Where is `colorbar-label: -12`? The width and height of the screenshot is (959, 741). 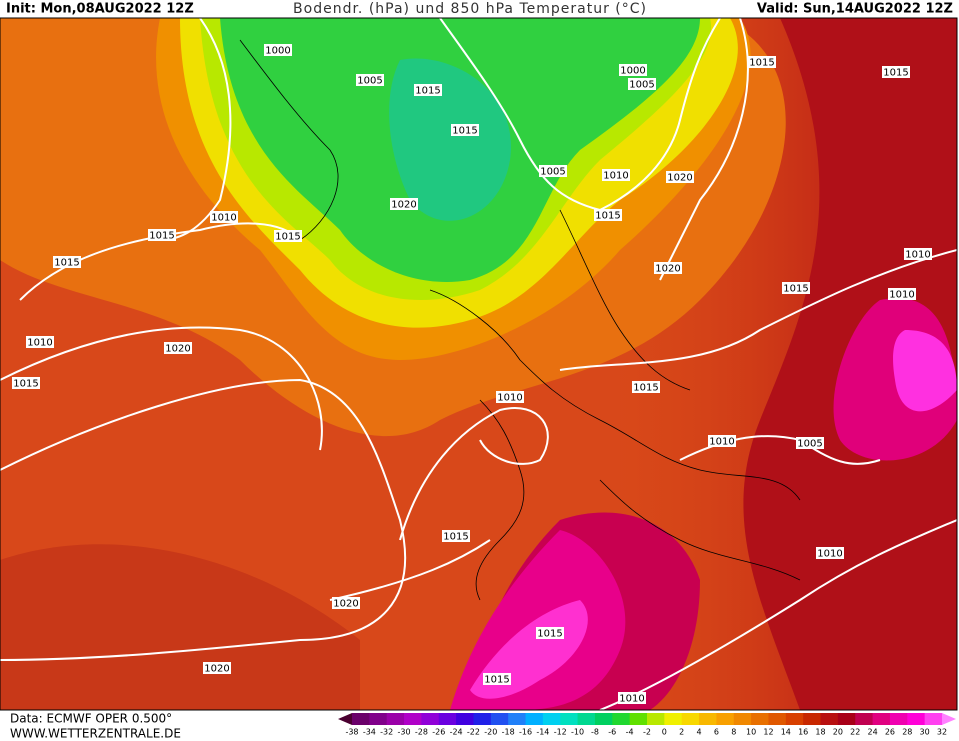 colorbar-label: -12 is located at coordinates (560, 732).